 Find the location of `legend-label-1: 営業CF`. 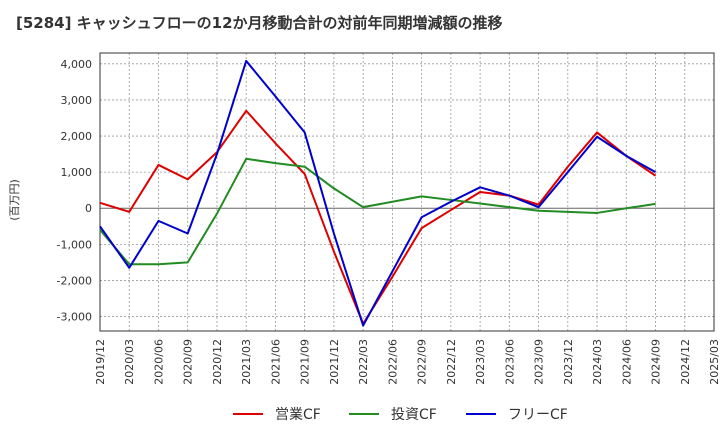

legend-label-1: 営業CF is located at coordinates (298, 415).